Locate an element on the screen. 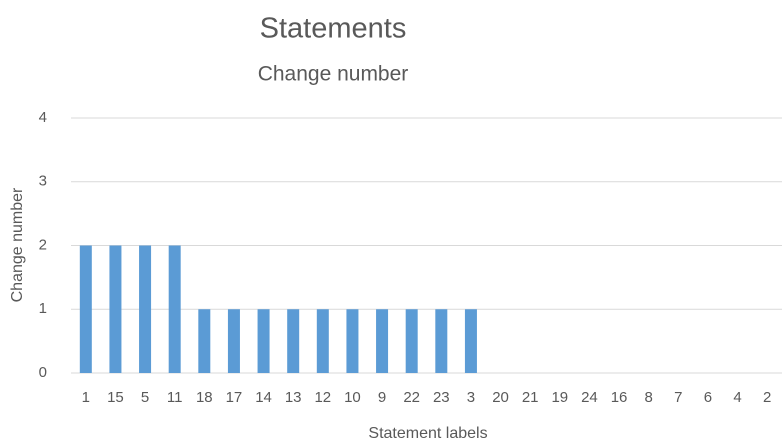  x-tick-label: 20 is located at coordinates (500, 397).